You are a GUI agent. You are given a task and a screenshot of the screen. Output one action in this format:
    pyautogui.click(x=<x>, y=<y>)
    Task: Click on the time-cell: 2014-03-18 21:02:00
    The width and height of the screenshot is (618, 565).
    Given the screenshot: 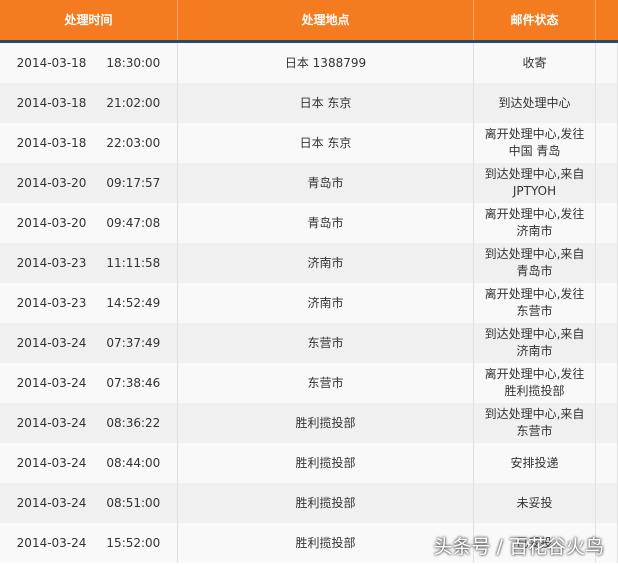 What is the action you would take?
    pyautogui.click(x=89, y=103)
    